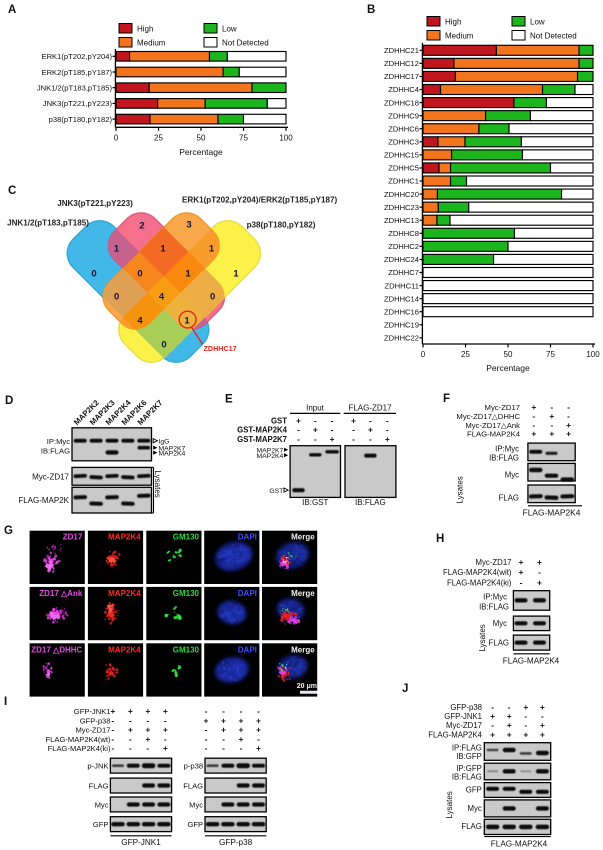 The image size is (603, 850). What do you see at coordinates (8, 531) in the screenshot?
I see `svg-text: G` at bounding box center [8, 531].